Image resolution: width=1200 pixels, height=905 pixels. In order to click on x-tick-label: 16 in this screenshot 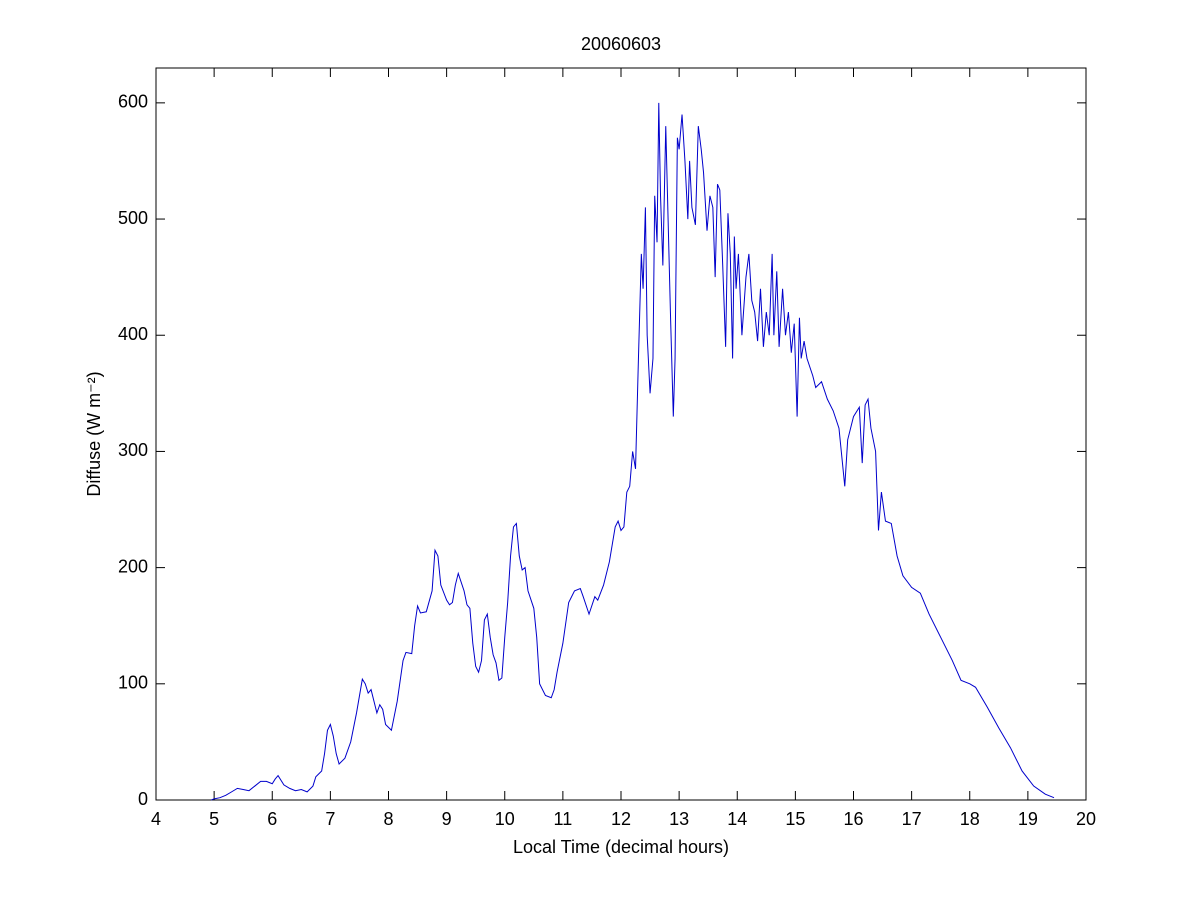, I will do `click(853, 819)`.